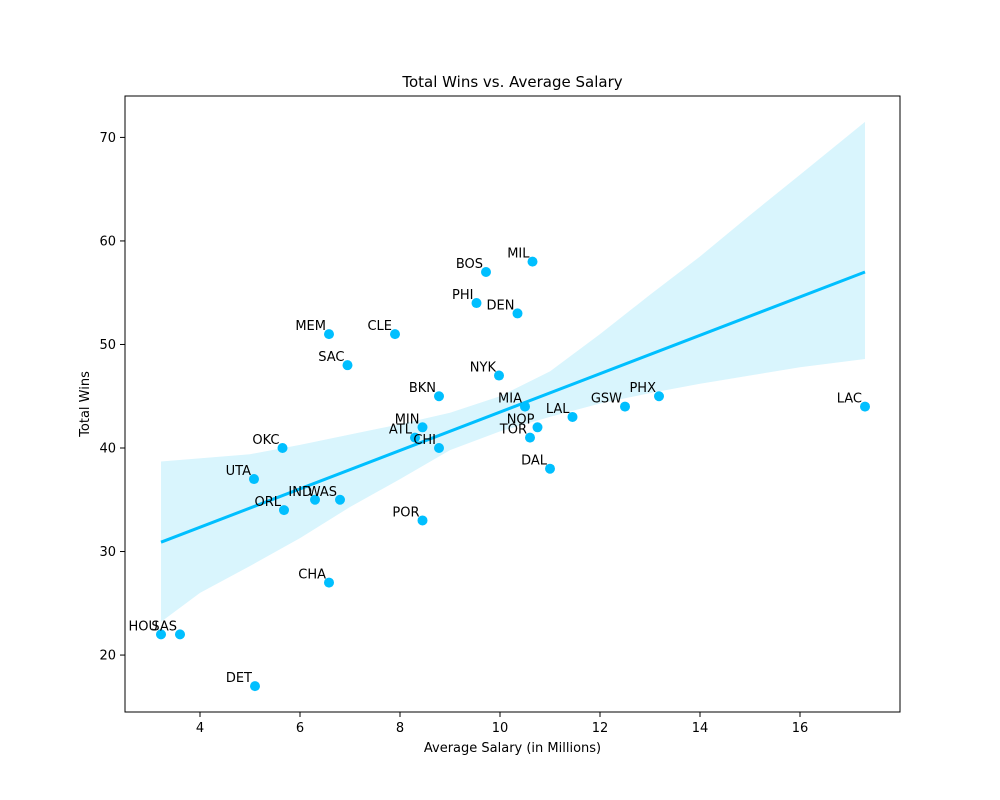  What do you see at coordinates (107, 138) in the screenshot?
I see `y-tick-label: 70` at bounding box center [107, 138].